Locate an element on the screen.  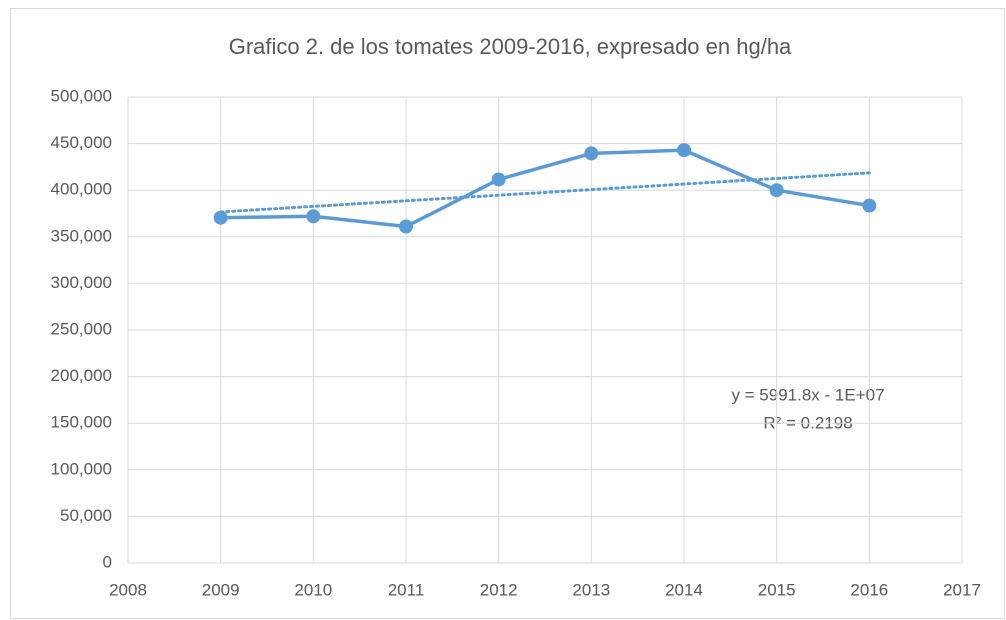
y-tick-label: 500,000 is located at coordinates (81, 95).